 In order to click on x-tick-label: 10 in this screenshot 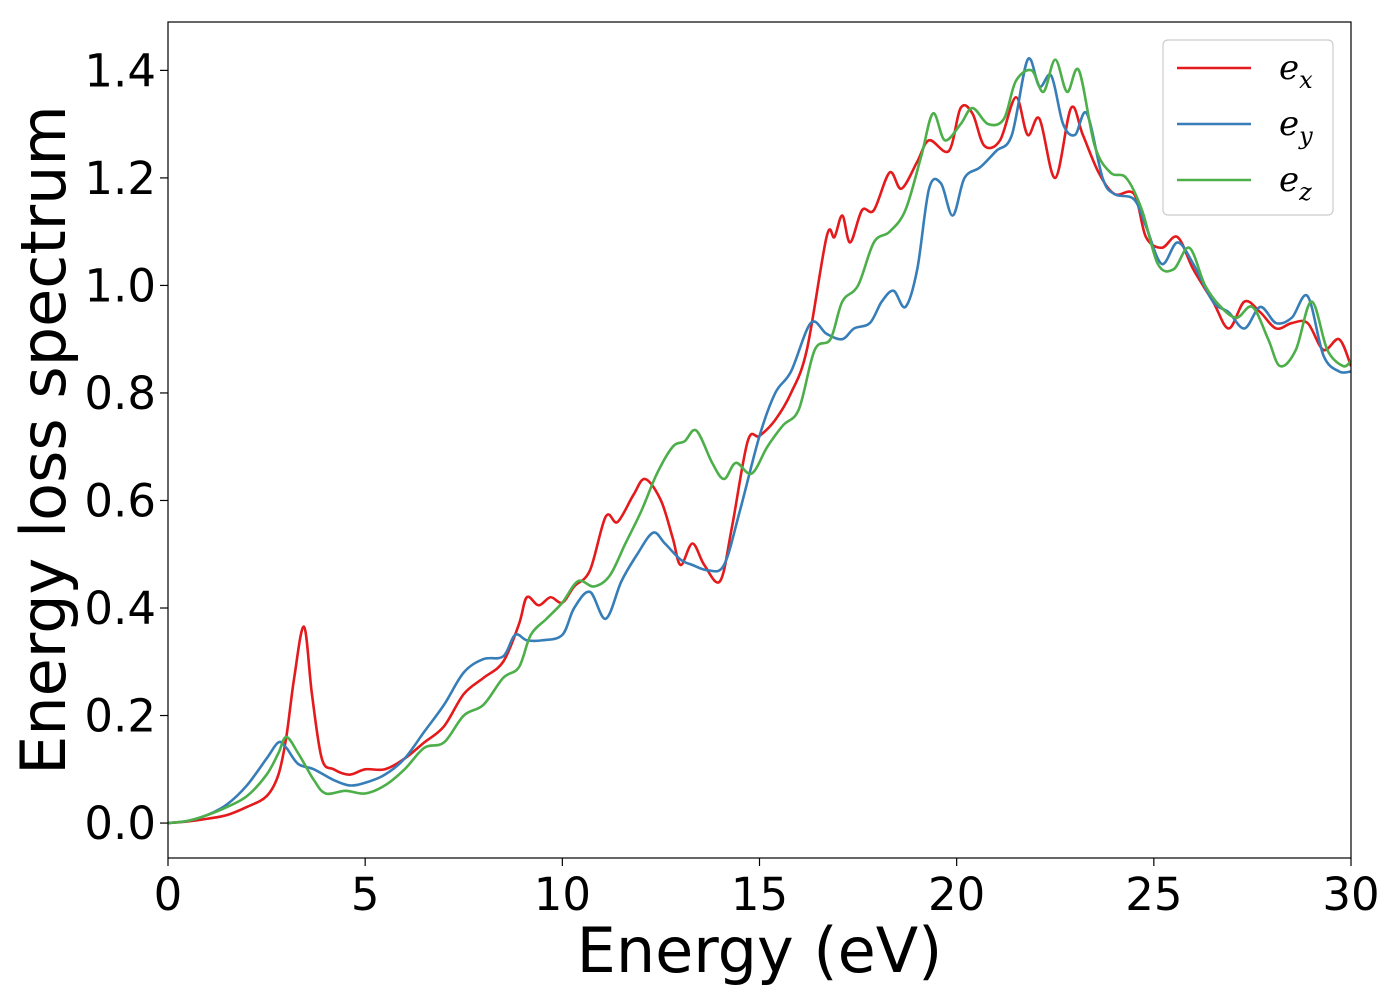, I will do `click(562, 894)`.